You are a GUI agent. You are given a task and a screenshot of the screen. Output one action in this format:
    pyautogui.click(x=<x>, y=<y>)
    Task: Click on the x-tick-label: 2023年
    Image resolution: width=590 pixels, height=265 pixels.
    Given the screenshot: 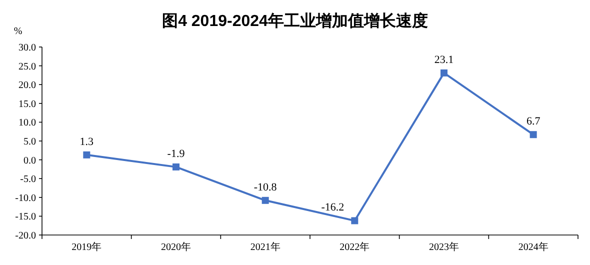 What is the action you would take?
    pyautogui.click(x=444, y=247)
    